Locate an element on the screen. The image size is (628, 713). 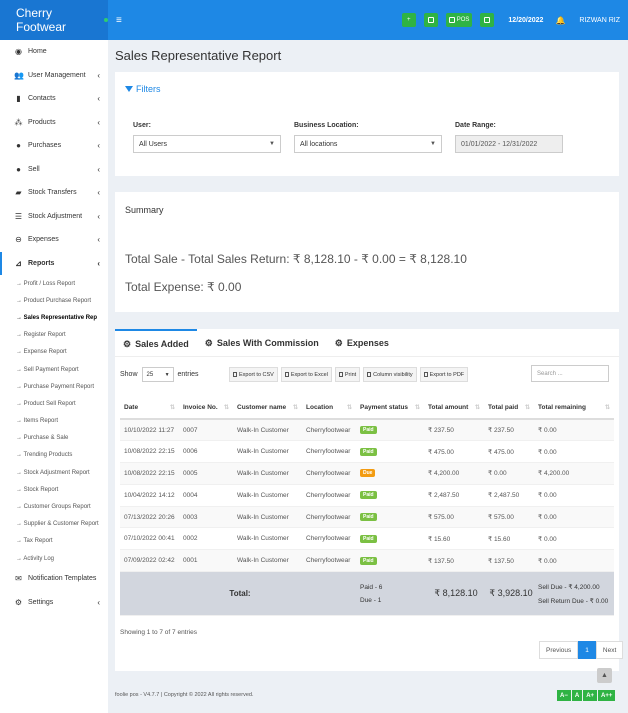
sidebar-item-expenses: ⊖ Expenses ‹ is located at coordinates (57, 240).